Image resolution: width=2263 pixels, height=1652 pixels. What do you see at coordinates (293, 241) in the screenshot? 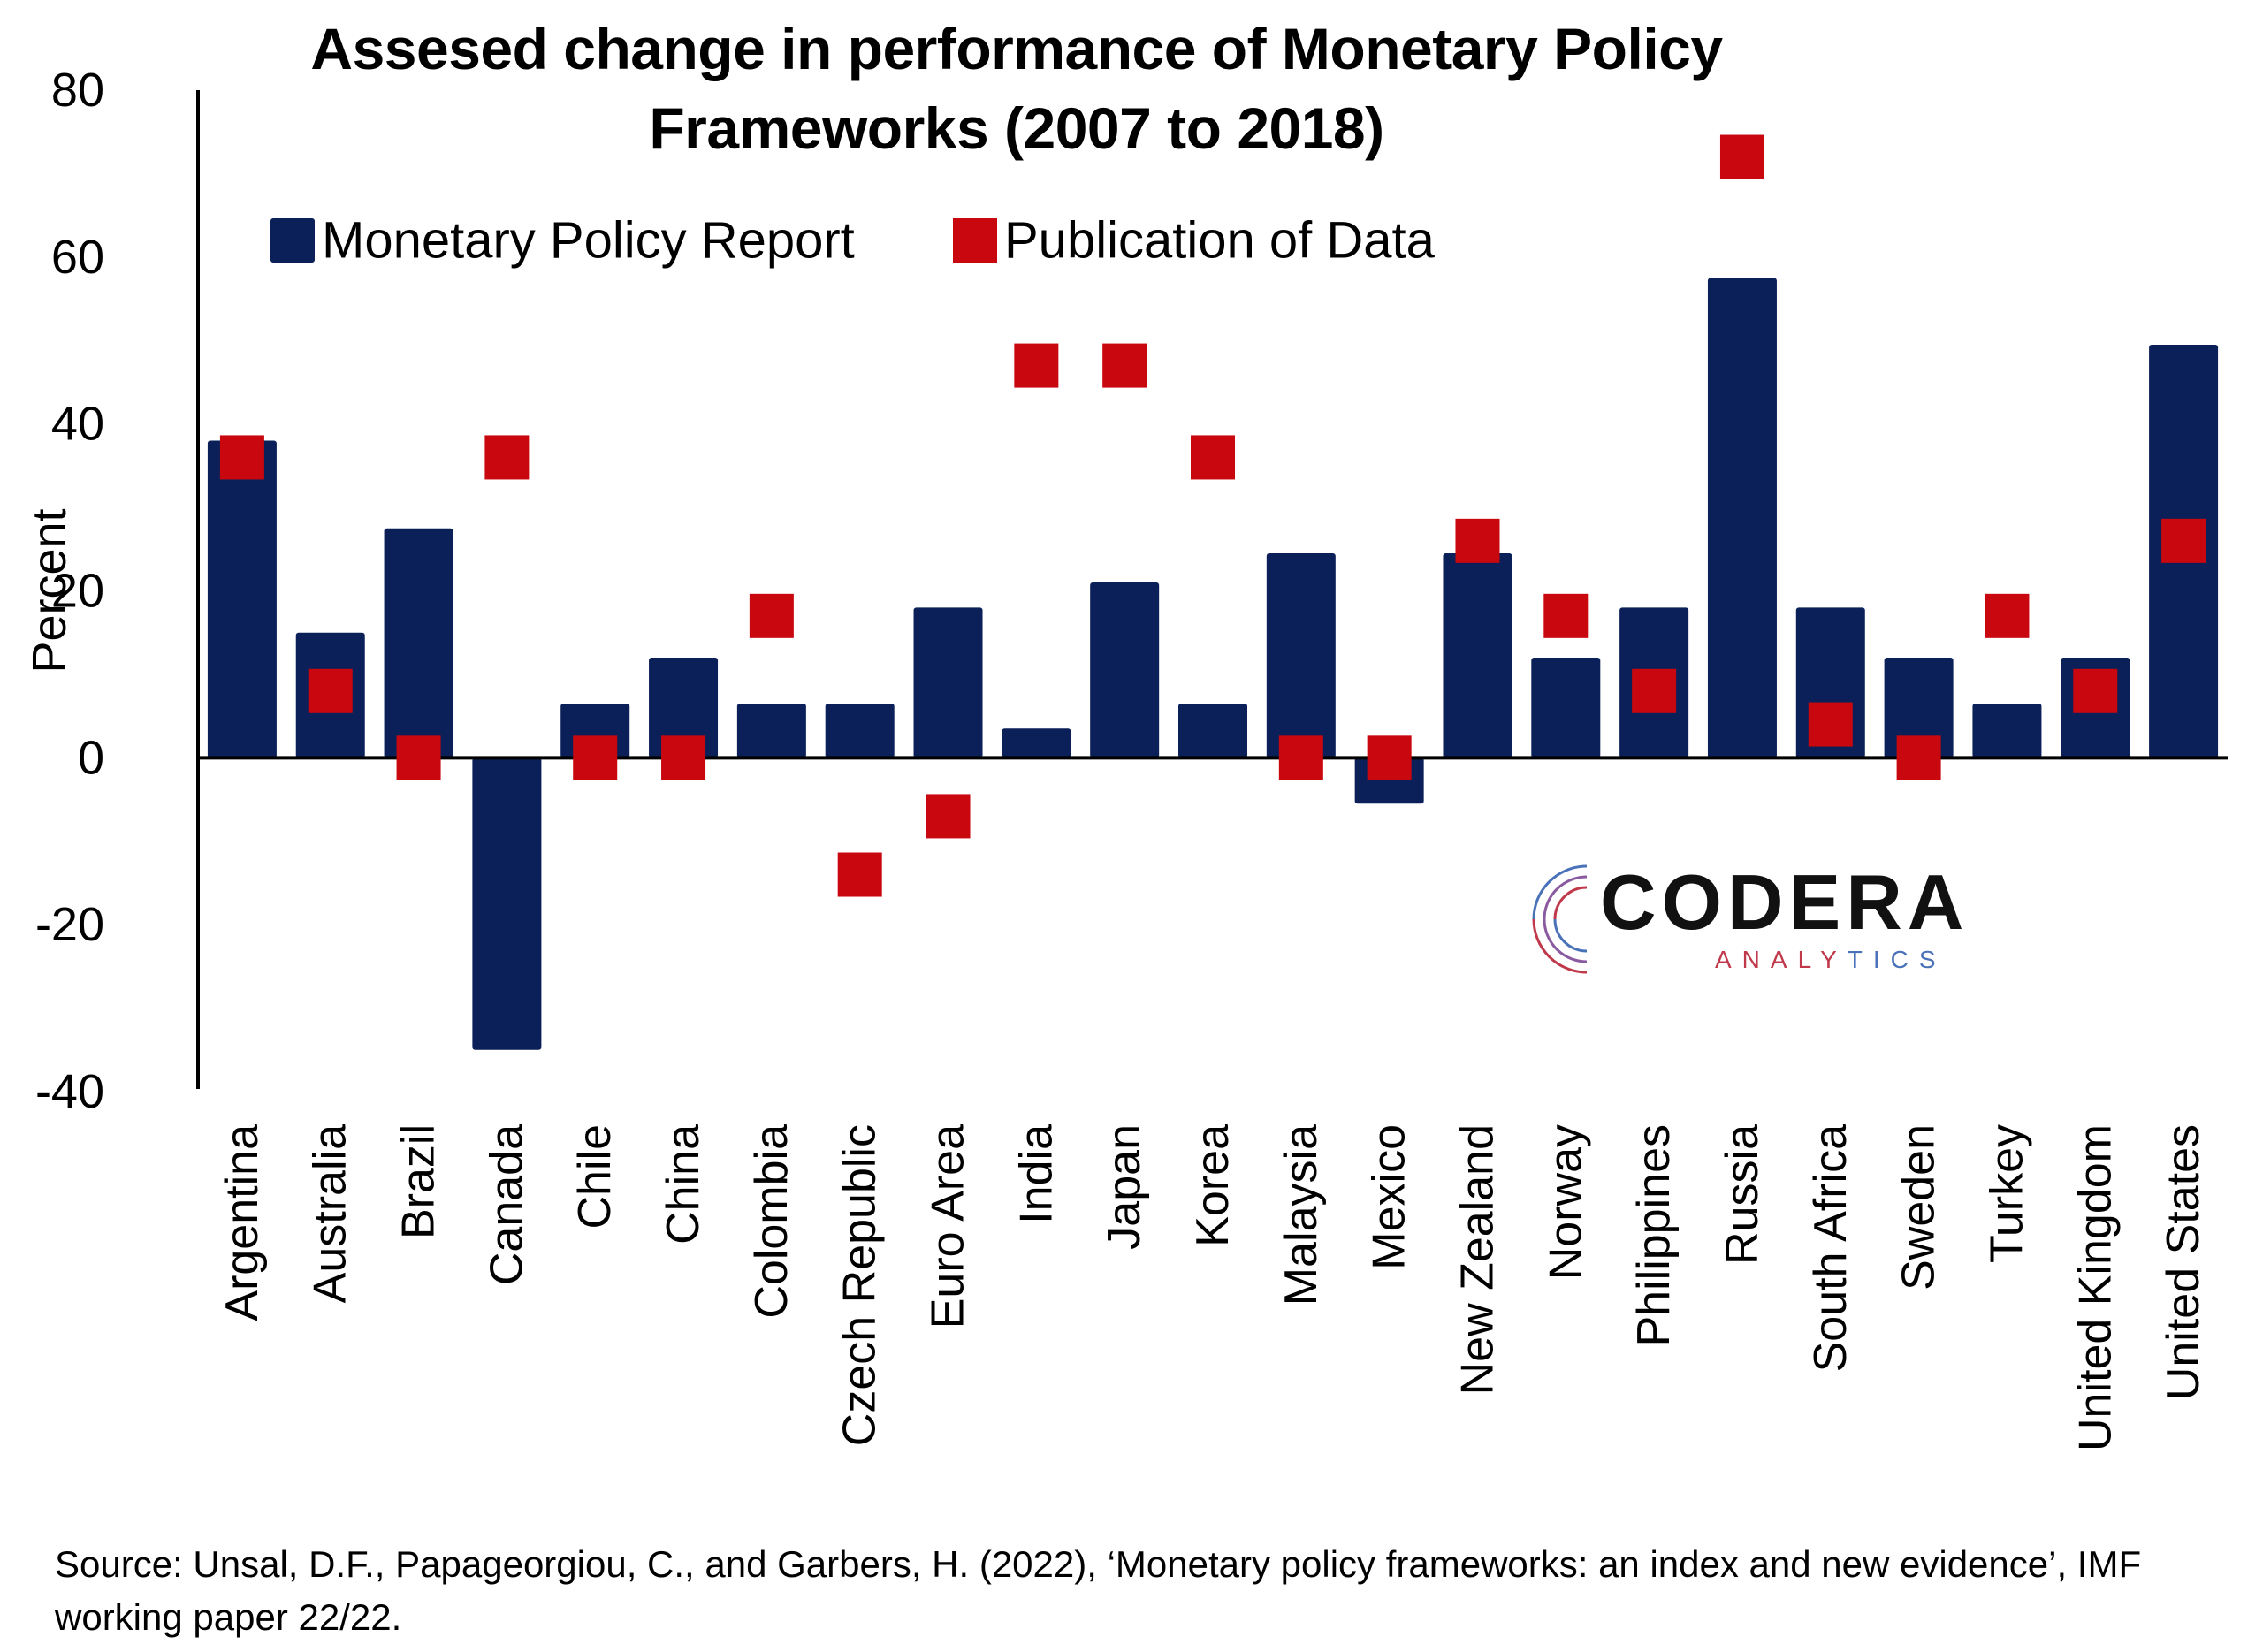
I see `legend-swatch-report` at bounding box center [293, 241].